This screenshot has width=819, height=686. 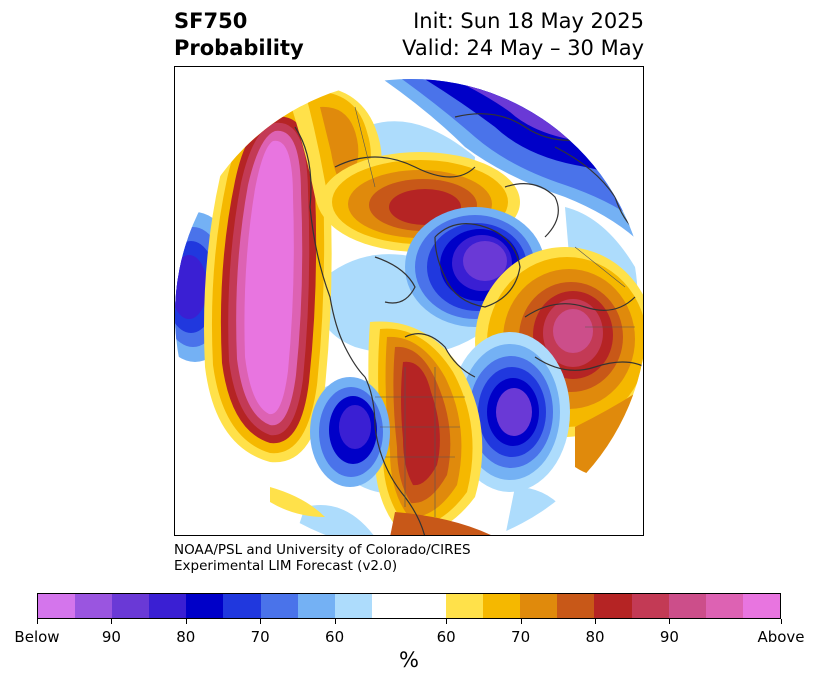 I want to click on valid-range: Valid: 24 May – 30 May, so click(x=523, y=48).